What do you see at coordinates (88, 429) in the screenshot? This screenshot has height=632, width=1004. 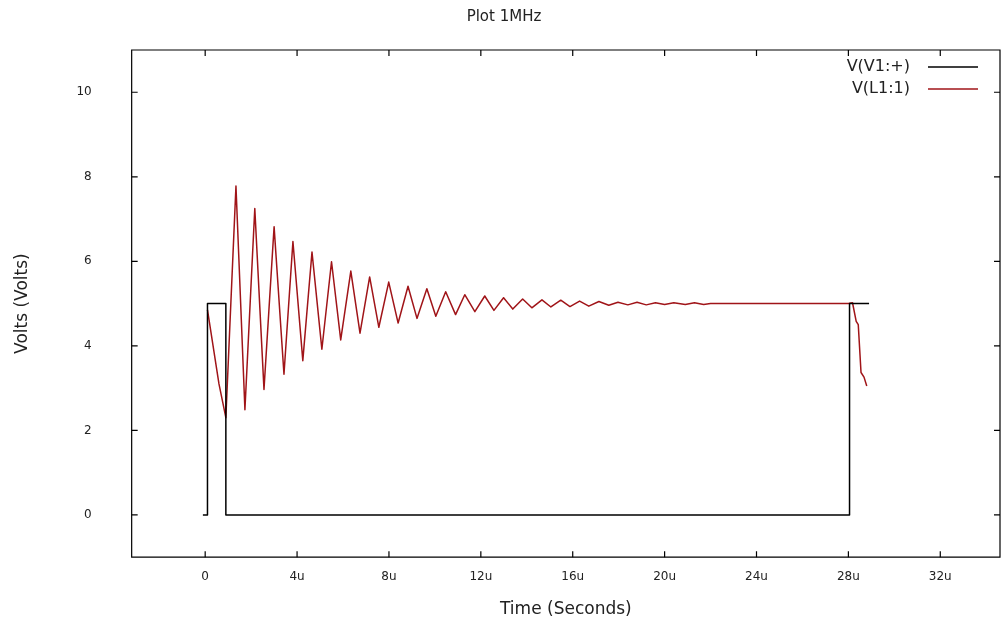 I see `y-tick-label: 2` at bounding box center [88, 429].